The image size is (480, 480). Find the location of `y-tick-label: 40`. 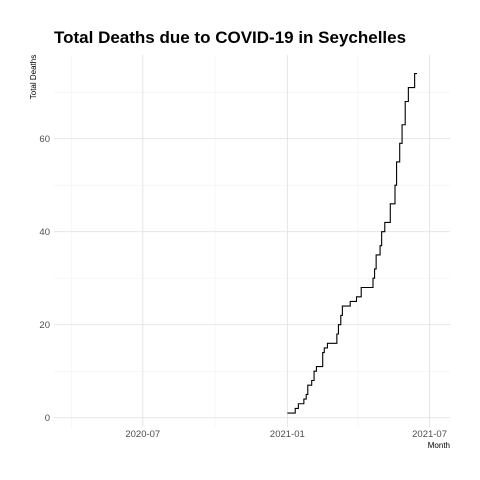

y-tick-label: 40 is located at coordinates (44, 232).